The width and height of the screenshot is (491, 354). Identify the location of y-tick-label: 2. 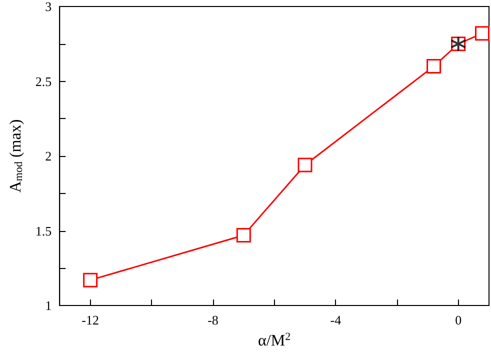
(48, 156).